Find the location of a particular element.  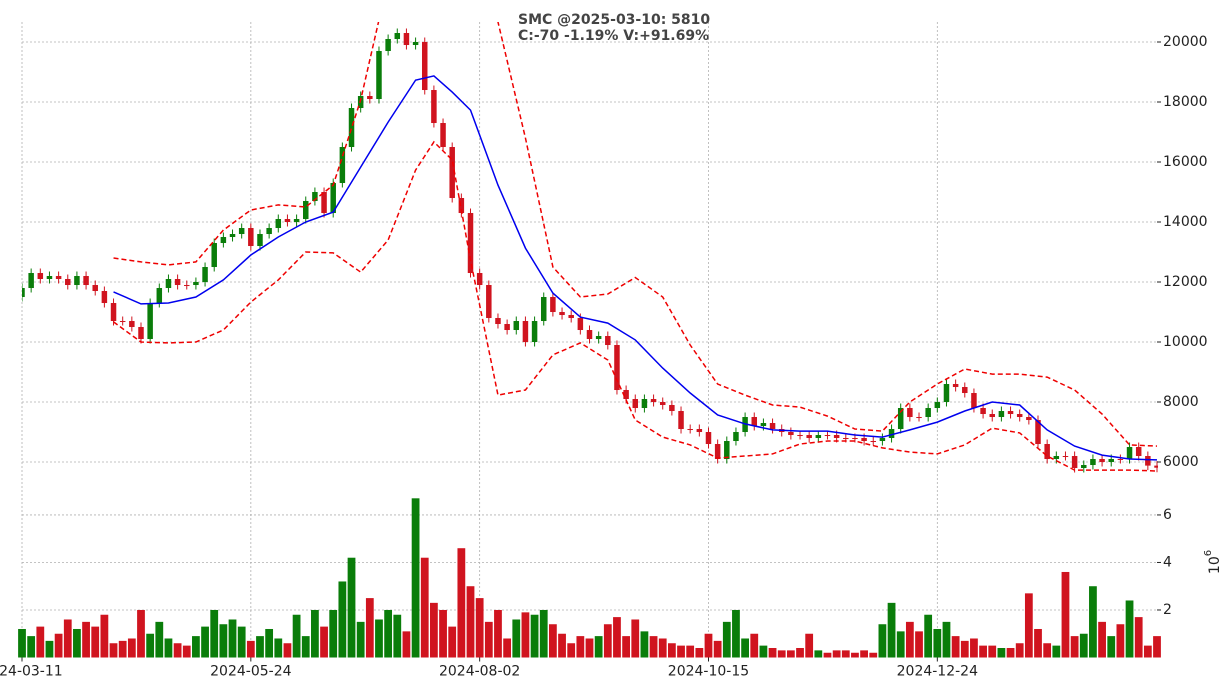

y-tick-label: 8000 is located at coordinates (1181, 402).